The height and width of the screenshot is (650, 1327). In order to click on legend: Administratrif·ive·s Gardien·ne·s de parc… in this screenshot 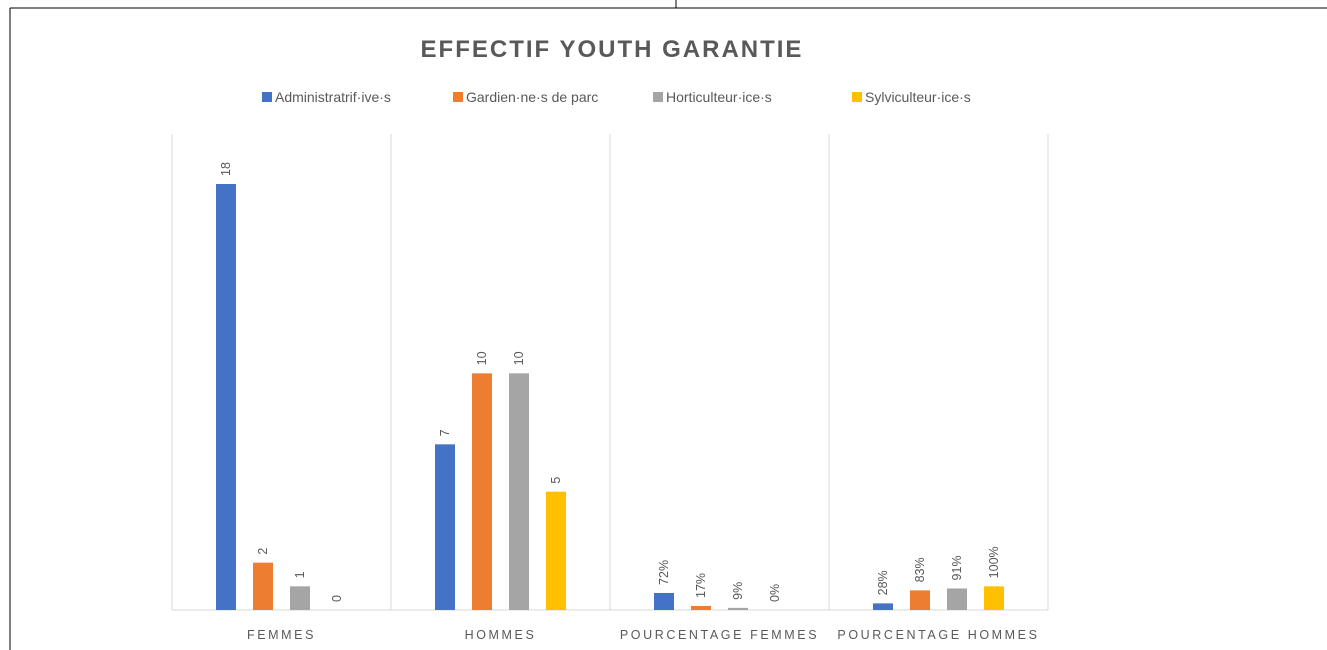, I will do `click(616, 97)`.